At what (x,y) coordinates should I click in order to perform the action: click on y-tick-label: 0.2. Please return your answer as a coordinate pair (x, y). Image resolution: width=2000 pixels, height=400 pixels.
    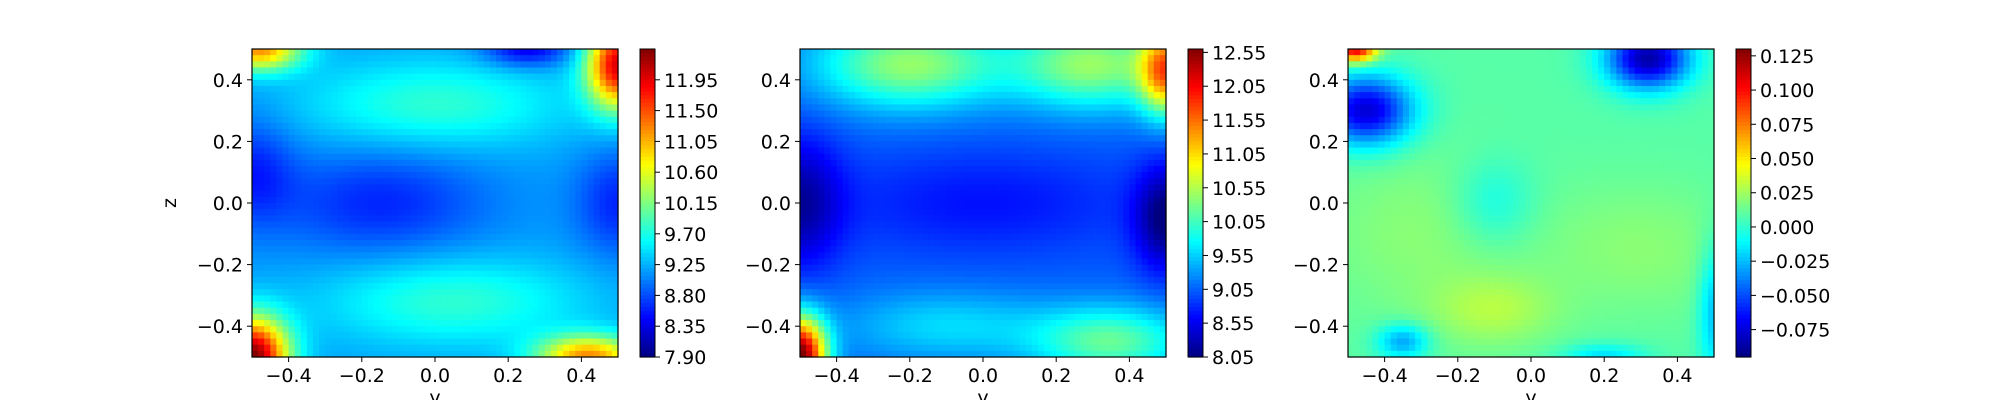
    Looking at the image, I should click on (228, 142).